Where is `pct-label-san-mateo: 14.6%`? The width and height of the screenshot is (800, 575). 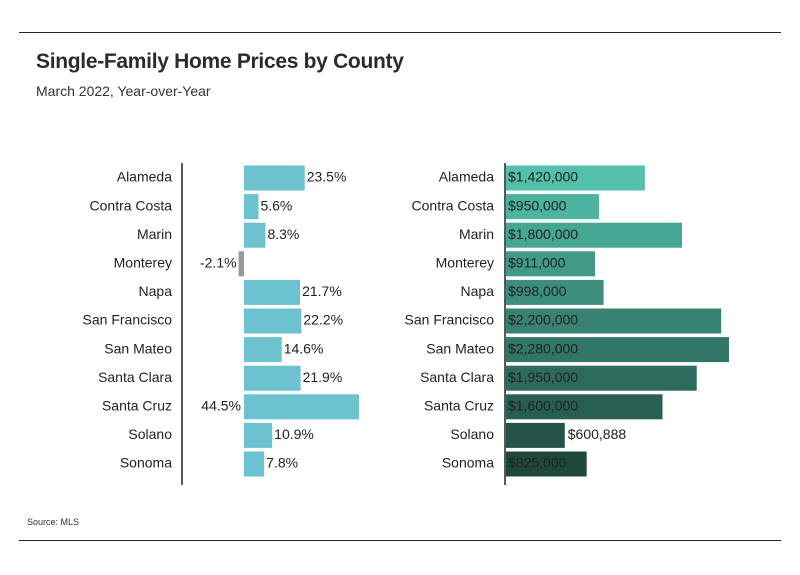 pct-label-san-mateo: 14.6% is located at coordinates (304, 348).